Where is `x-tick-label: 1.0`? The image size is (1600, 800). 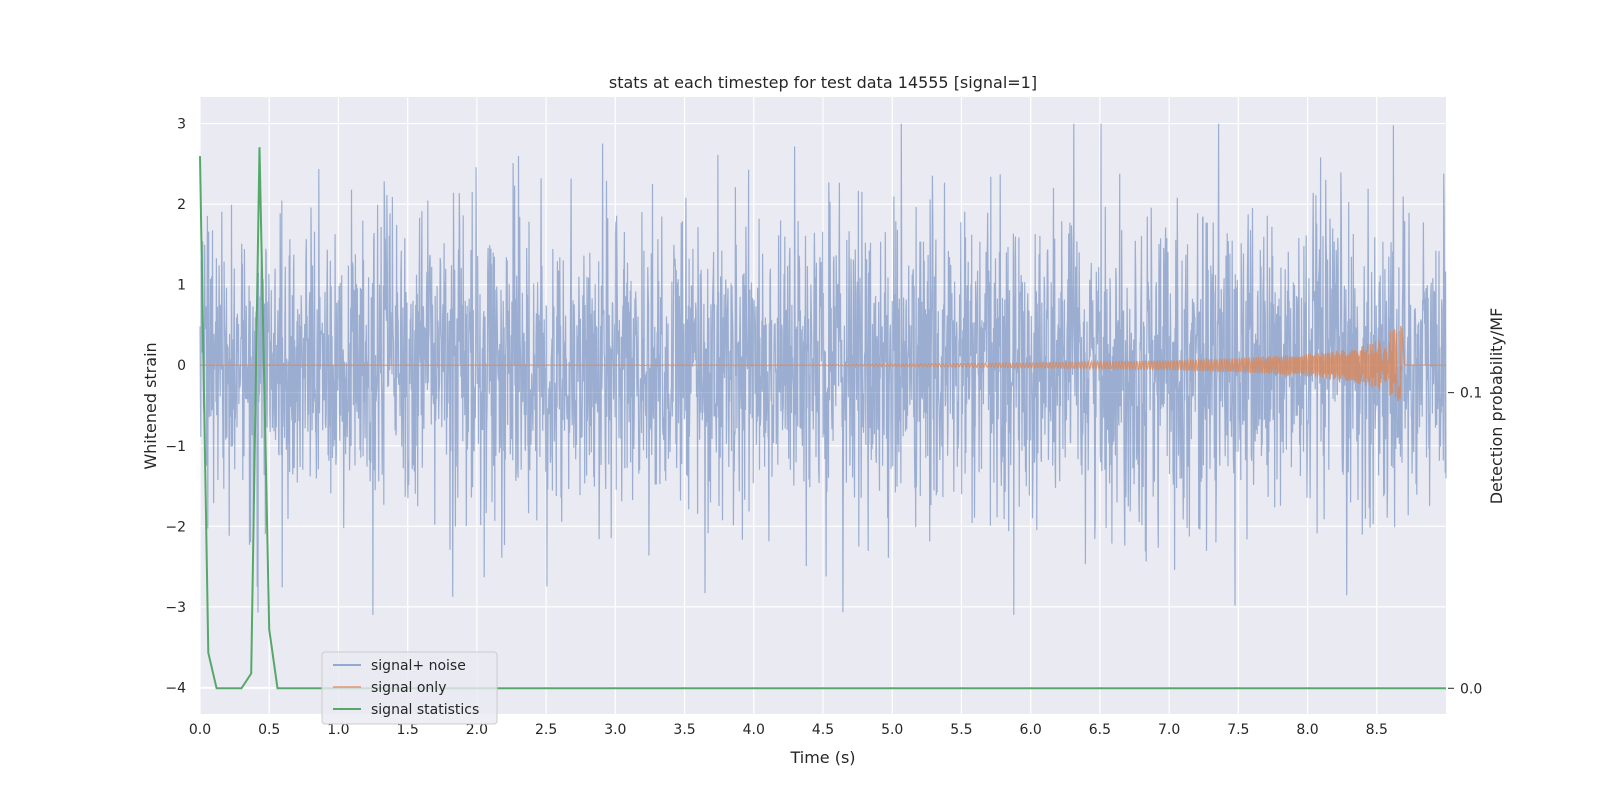 x-tick-label: 1.0 is located at coordinates (338, 730).